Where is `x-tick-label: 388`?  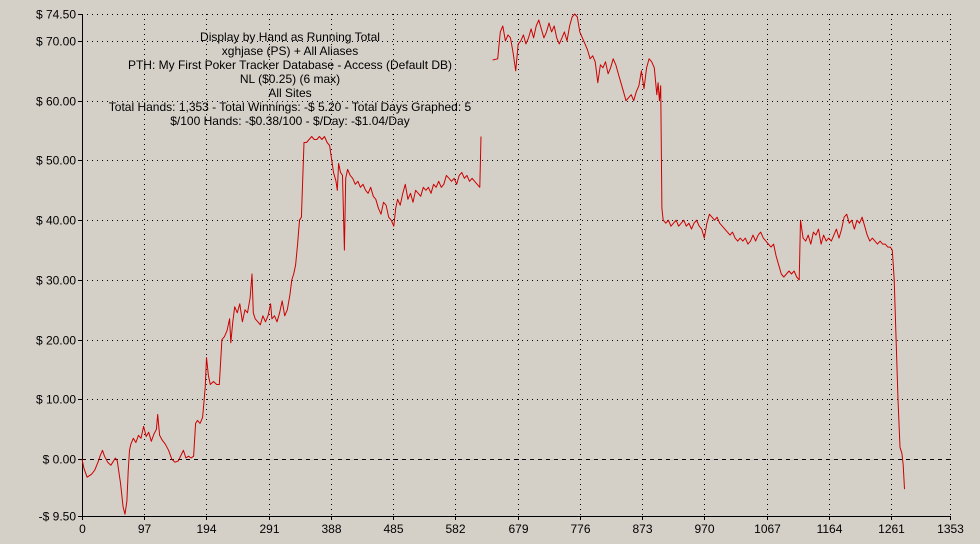
x-tick-label: 388 is located at coordinates (331, 529).